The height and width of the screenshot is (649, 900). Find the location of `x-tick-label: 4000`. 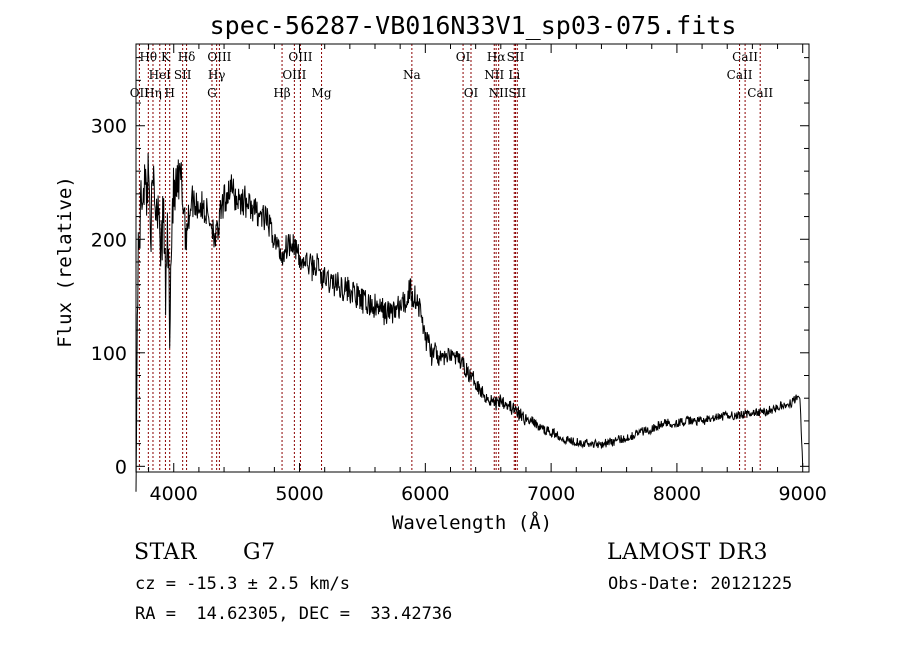

x-tick-label: 4000 is located at coordinates (174, 494).